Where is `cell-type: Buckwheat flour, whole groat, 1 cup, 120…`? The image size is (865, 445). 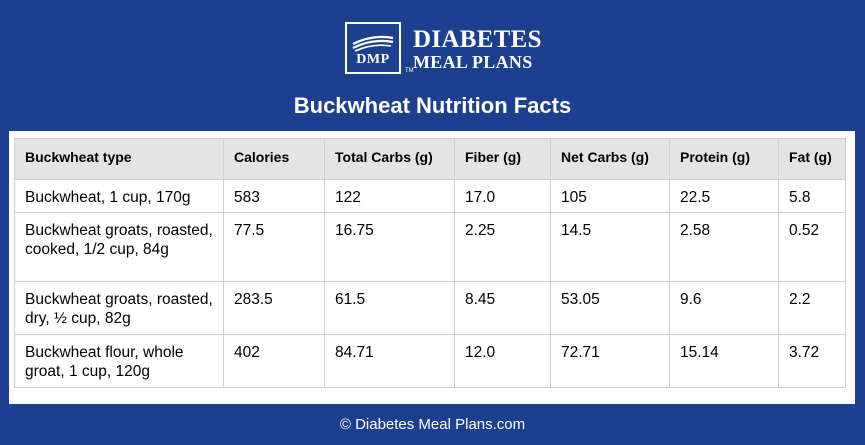
cell-type: Buckwheat flour, whole groat, 1 cup, 120… is located at coordinates (119, 361).